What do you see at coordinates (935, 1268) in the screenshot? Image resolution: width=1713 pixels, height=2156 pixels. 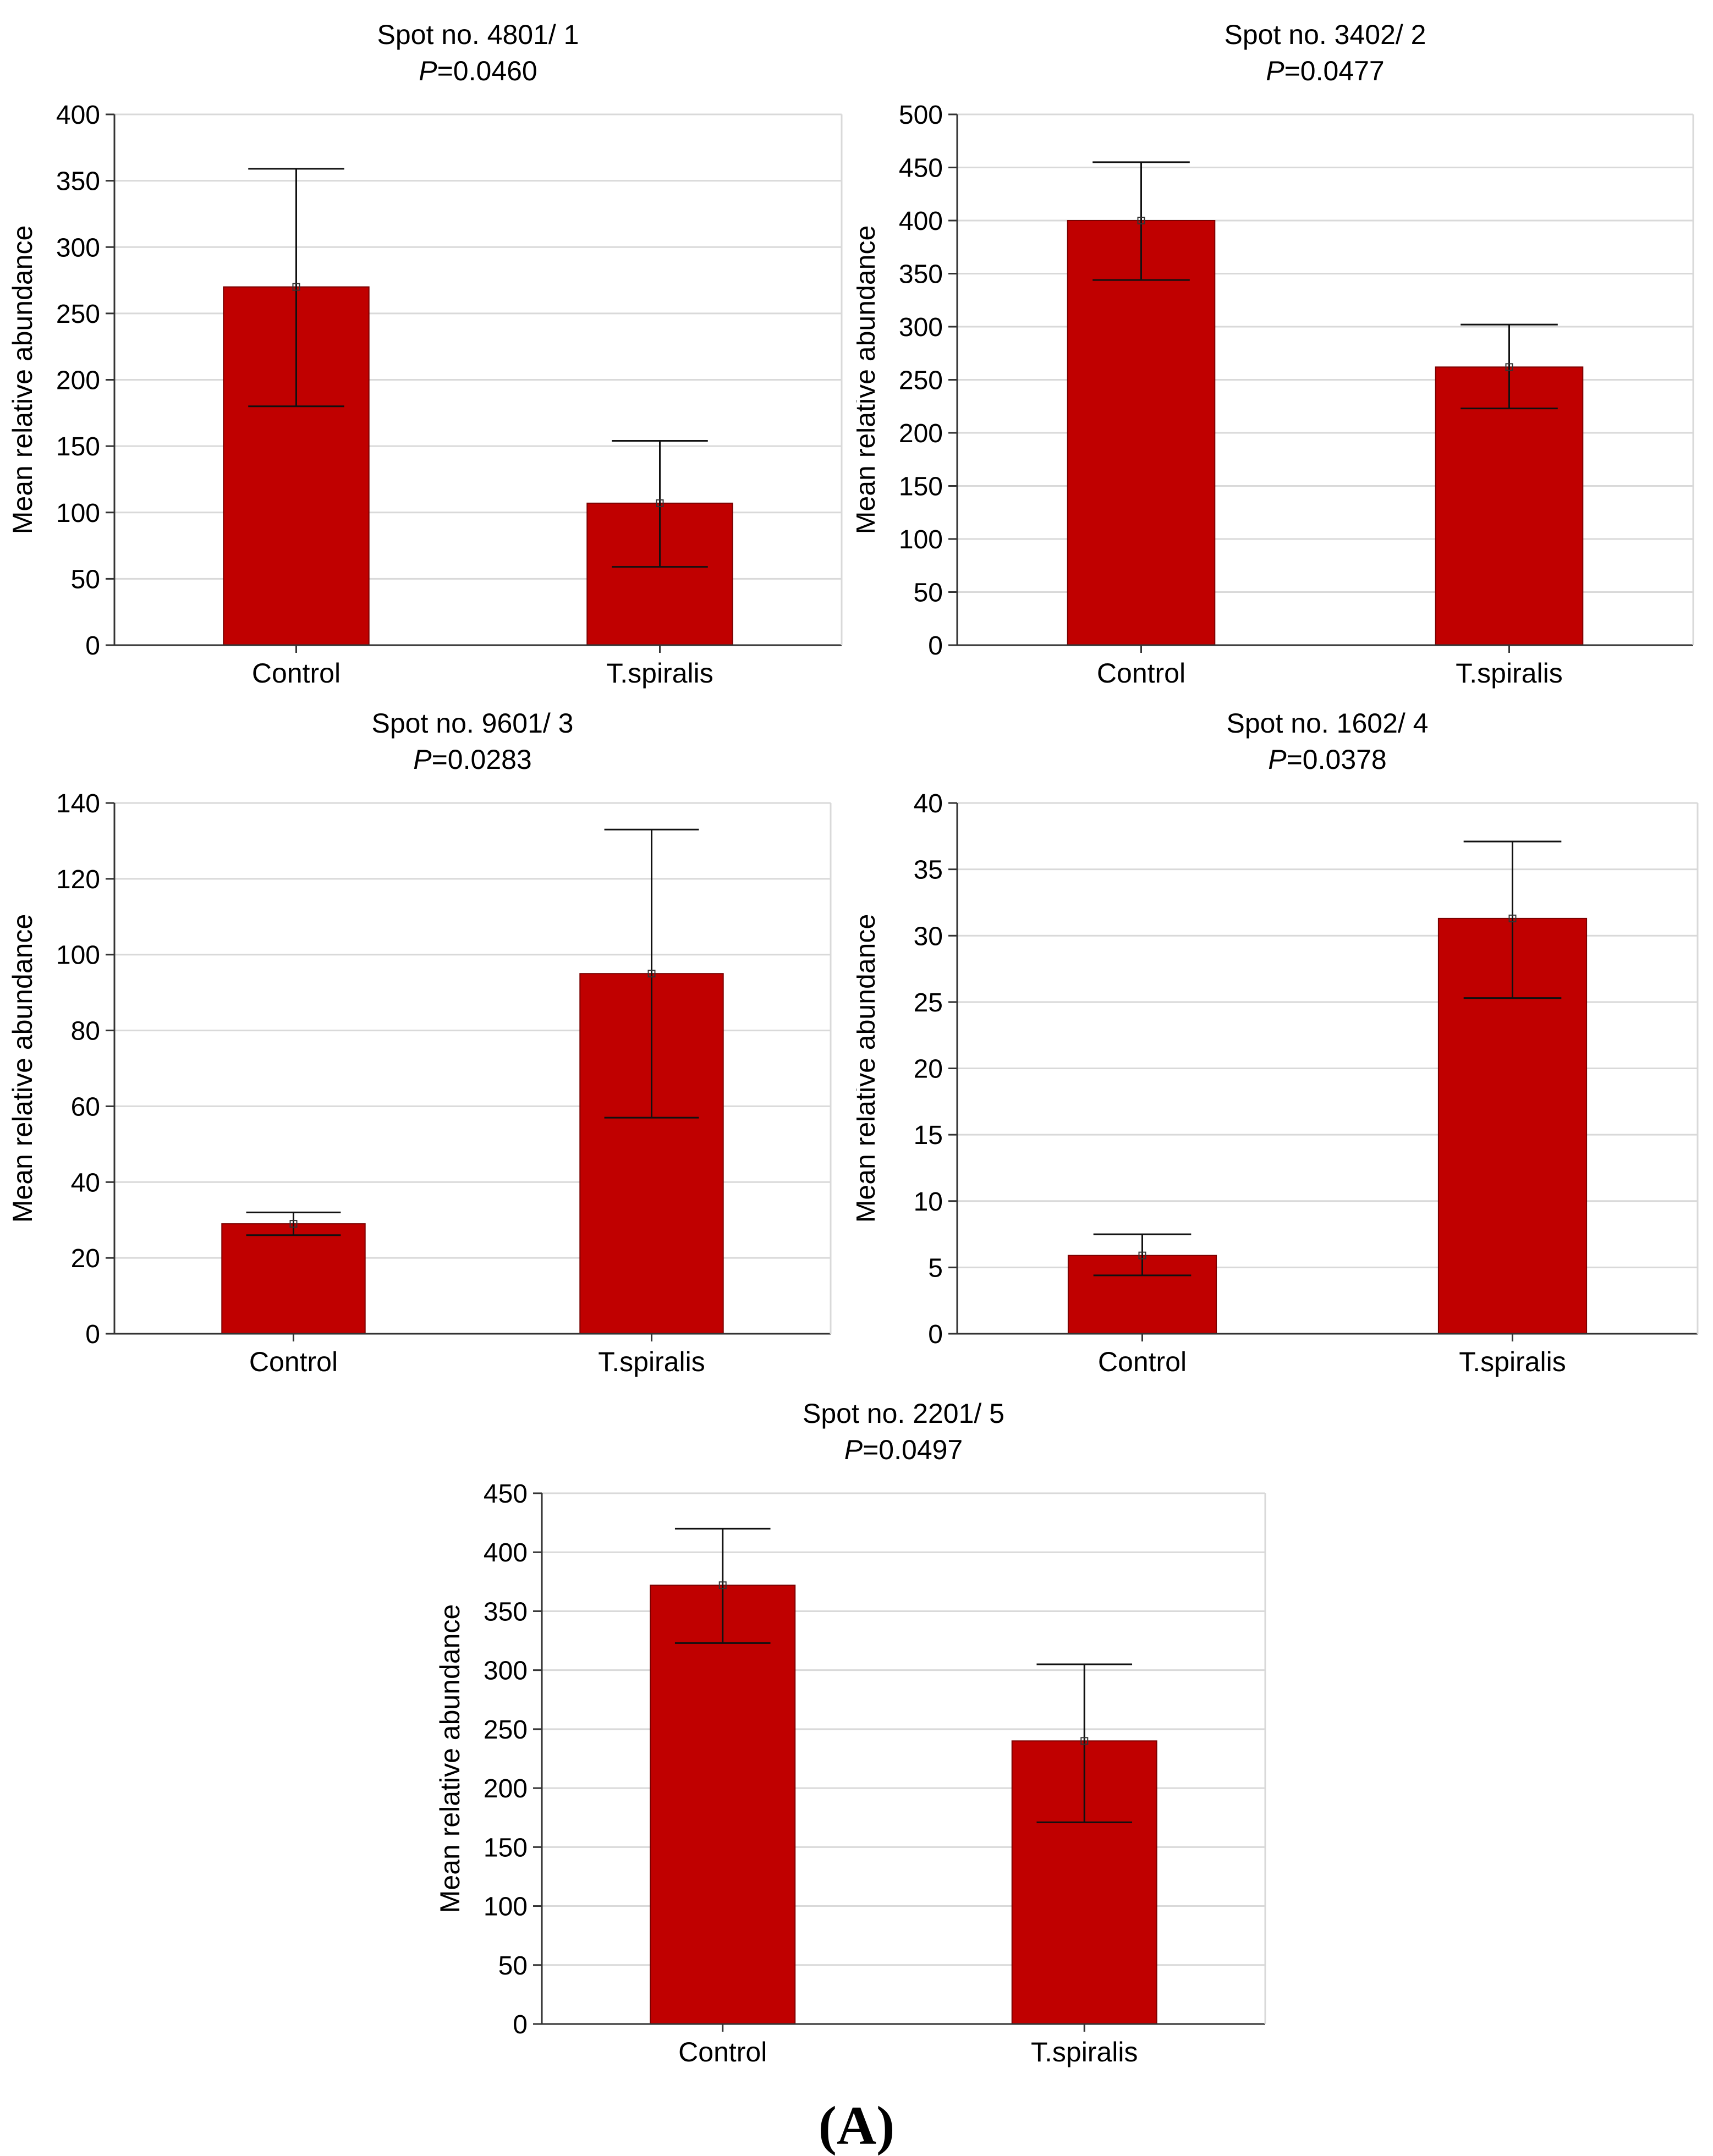 I see `y-tick-label: 5` at bounding box center [935, 1268].